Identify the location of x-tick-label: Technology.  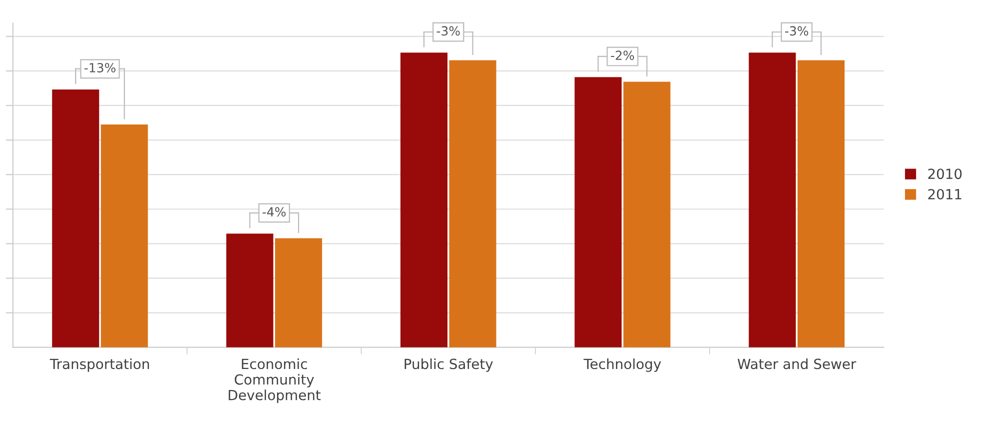
(622, 365).